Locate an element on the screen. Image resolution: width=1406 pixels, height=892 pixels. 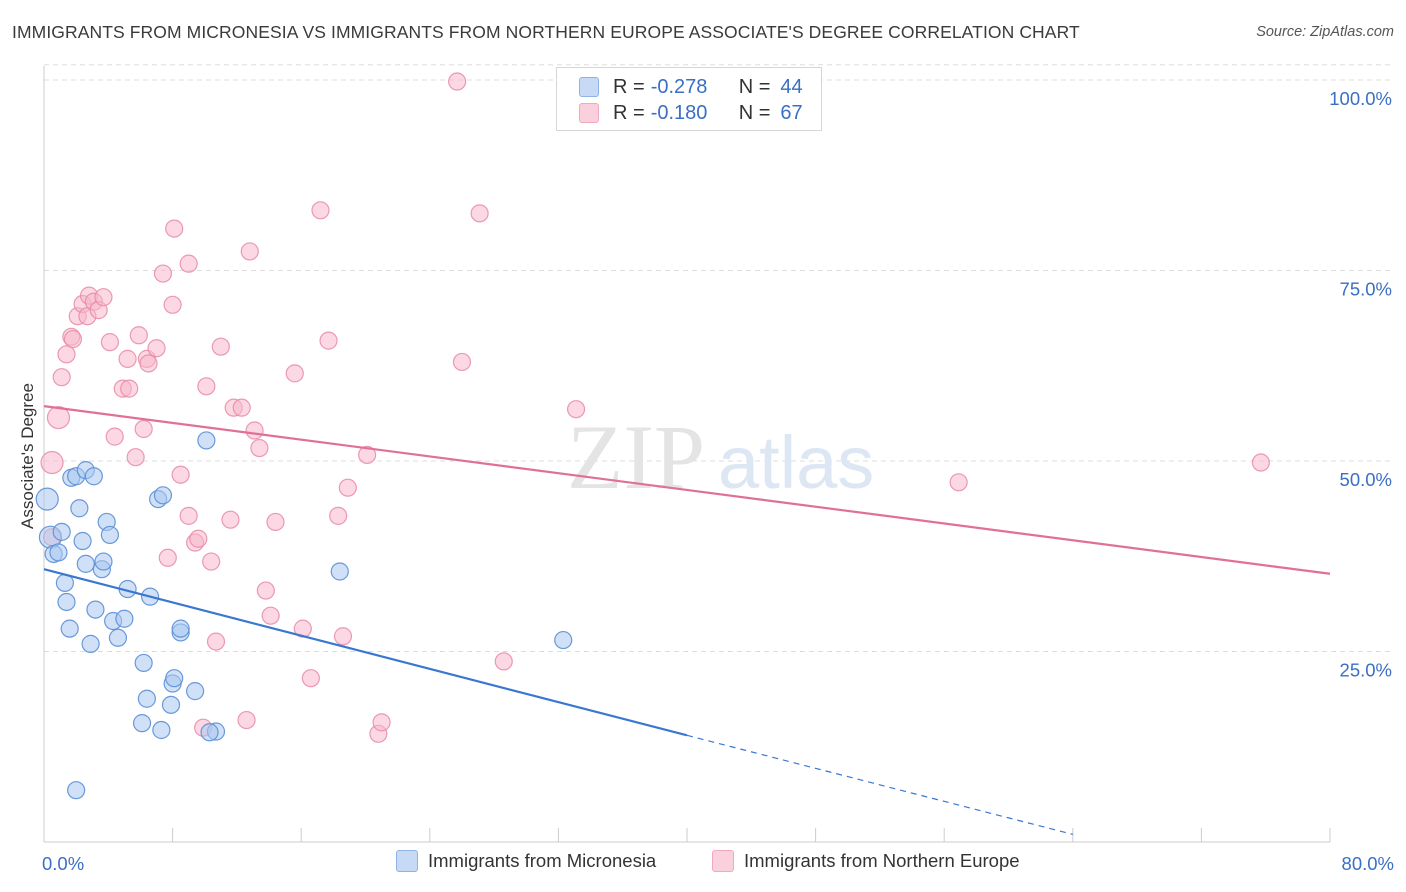
micronesia-swatch is located at coordinates (589, 87).